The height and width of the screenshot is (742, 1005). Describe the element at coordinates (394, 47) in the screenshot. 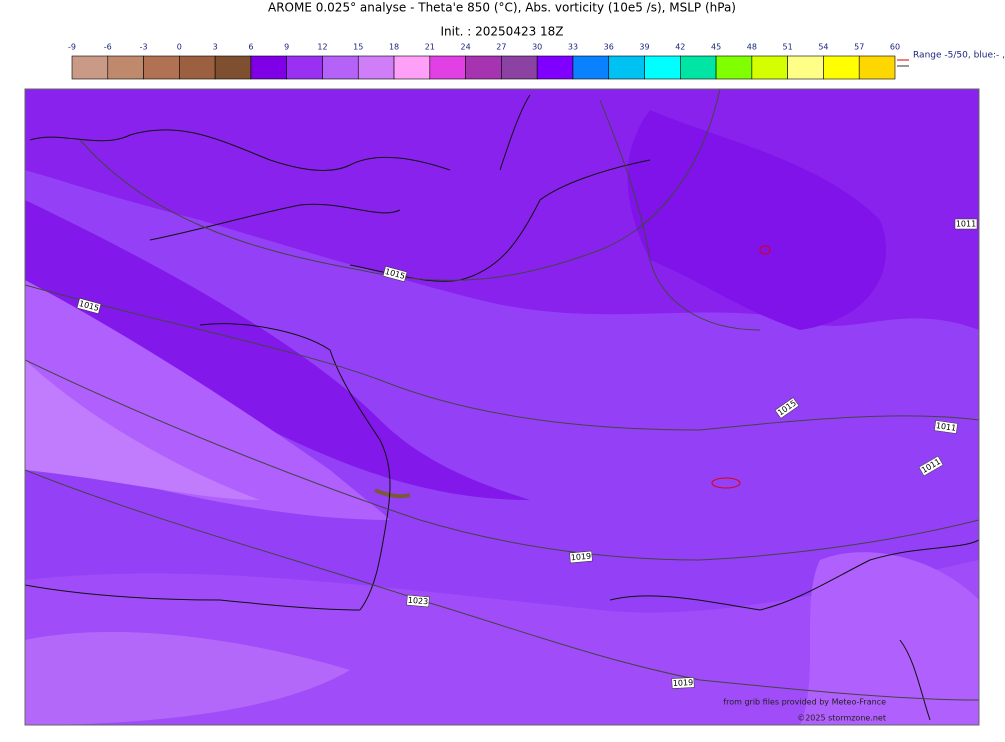

I see `colorbar-tick-label: 18` at that location.